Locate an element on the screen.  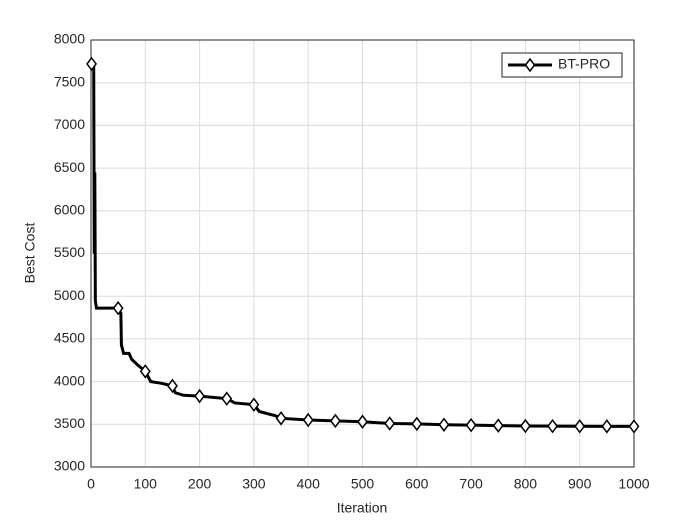
y-tick-label: 7000 is located at coordinates (69, 124).